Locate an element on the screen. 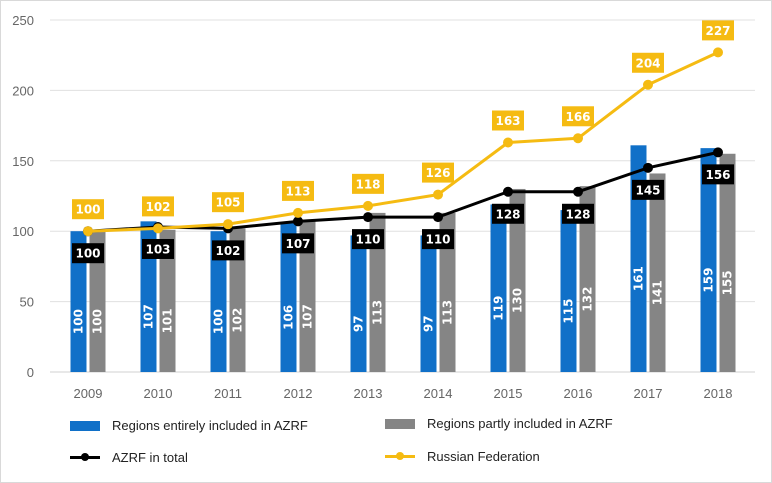 This screenshot has width=772, height=483. rf-data-label: 118 is located at coordinates (367, 184).